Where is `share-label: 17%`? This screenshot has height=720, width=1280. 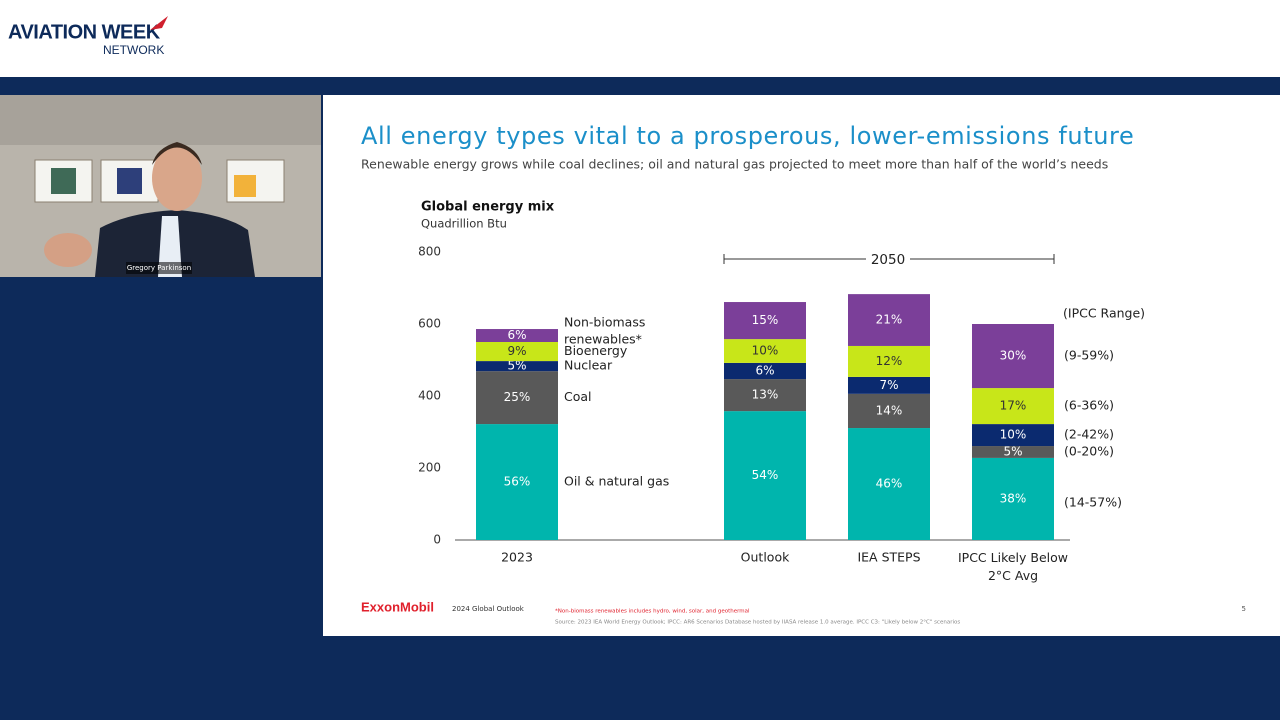 share-label: 17% is located at coordinates (1013, 406).